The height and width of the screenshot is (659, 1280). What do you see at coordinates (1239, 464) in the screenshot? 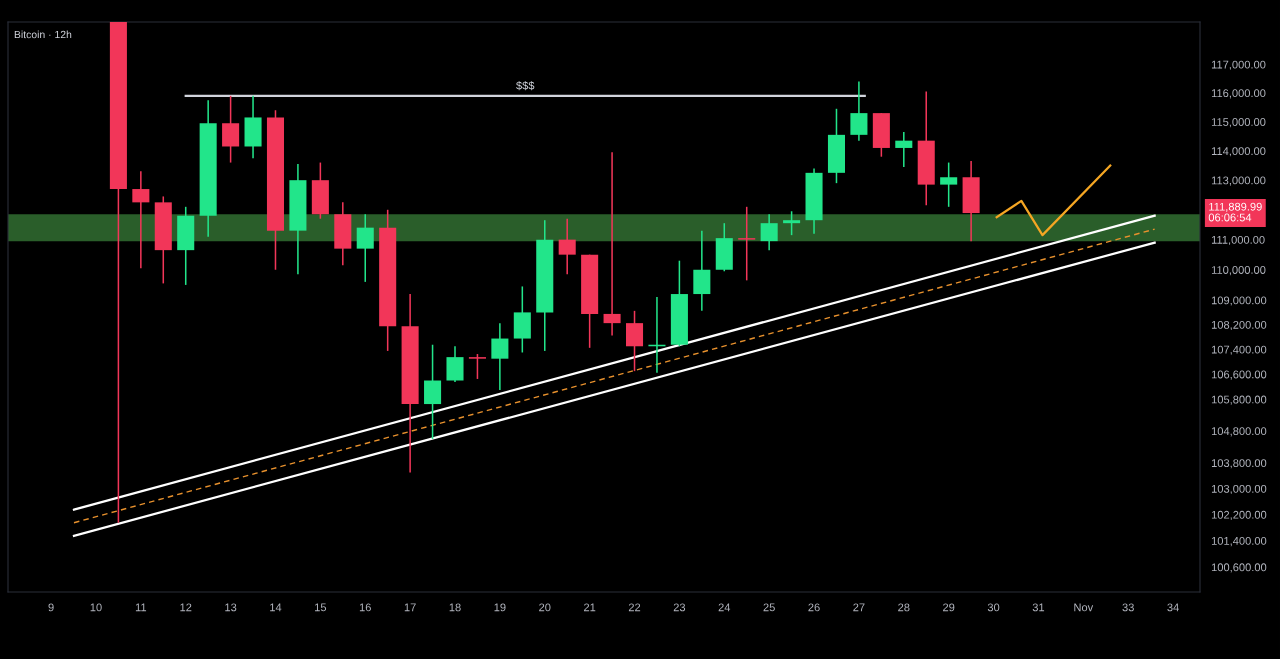
I see `y-tick-label: 103,800.00` at bounding box center [1239, 464].